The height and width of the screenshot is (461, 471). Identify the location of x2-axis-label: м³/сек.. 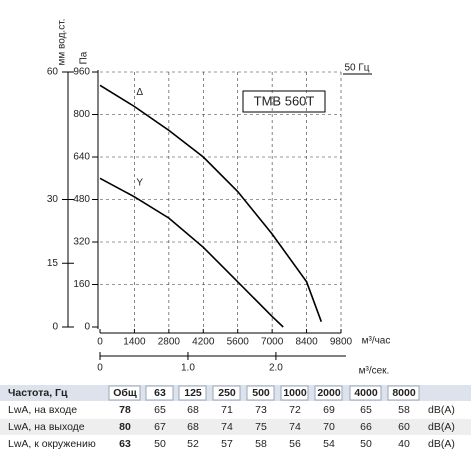
(374, 371).